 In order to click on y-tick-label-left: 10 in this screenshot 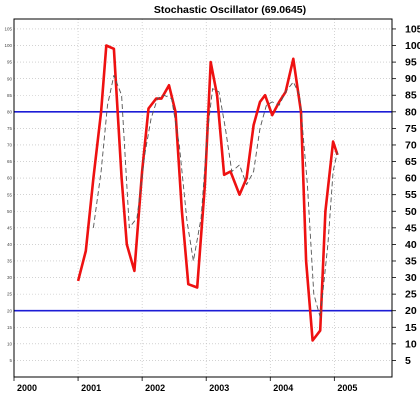, I will do `click(10, 343)`.